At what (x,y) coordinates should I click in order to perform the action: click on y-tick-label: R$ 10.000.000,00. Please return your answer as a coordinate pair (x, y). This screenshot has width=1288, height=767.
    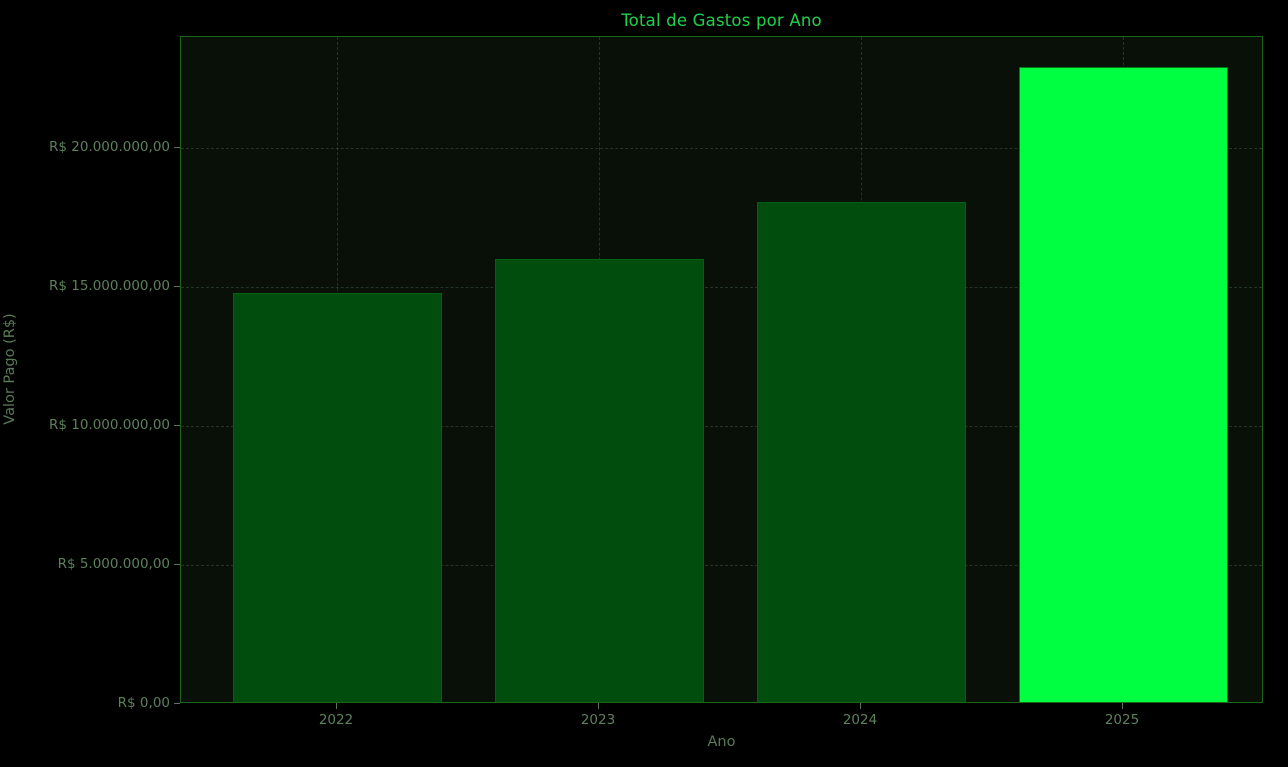
    Looking at the image, I should click on (109, 425).